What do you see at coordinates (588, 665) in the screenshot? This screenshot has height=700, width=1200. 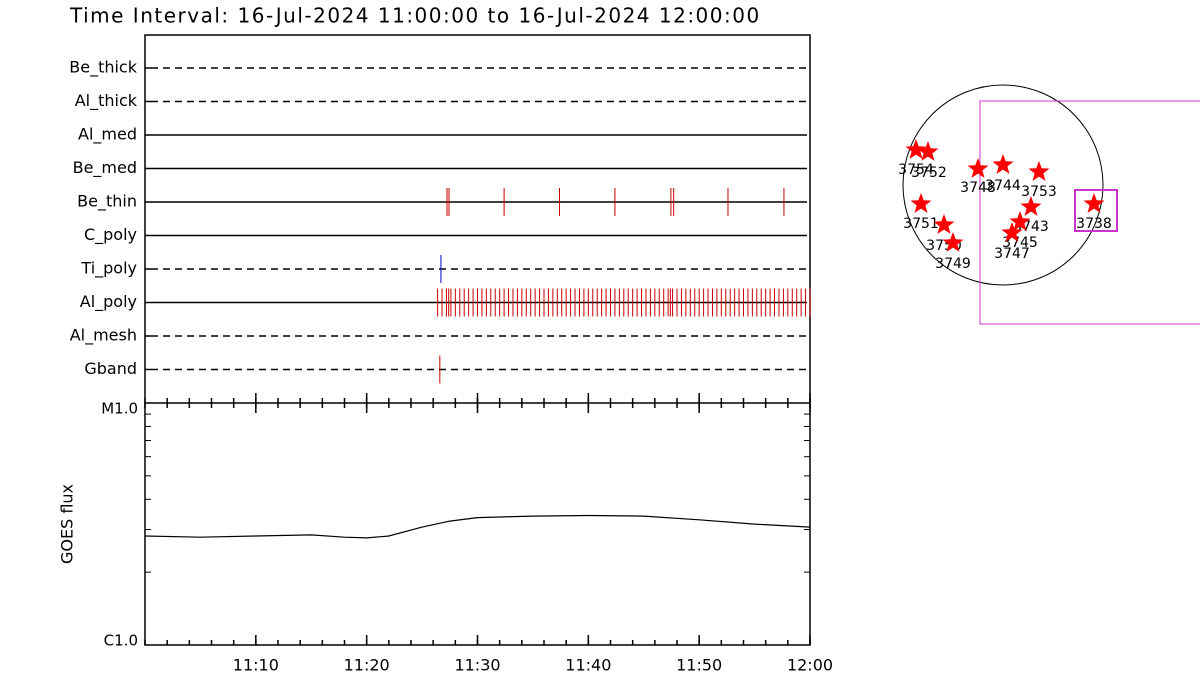 I see `x-tick-label: 11:40` at bounding box center [588, 665].